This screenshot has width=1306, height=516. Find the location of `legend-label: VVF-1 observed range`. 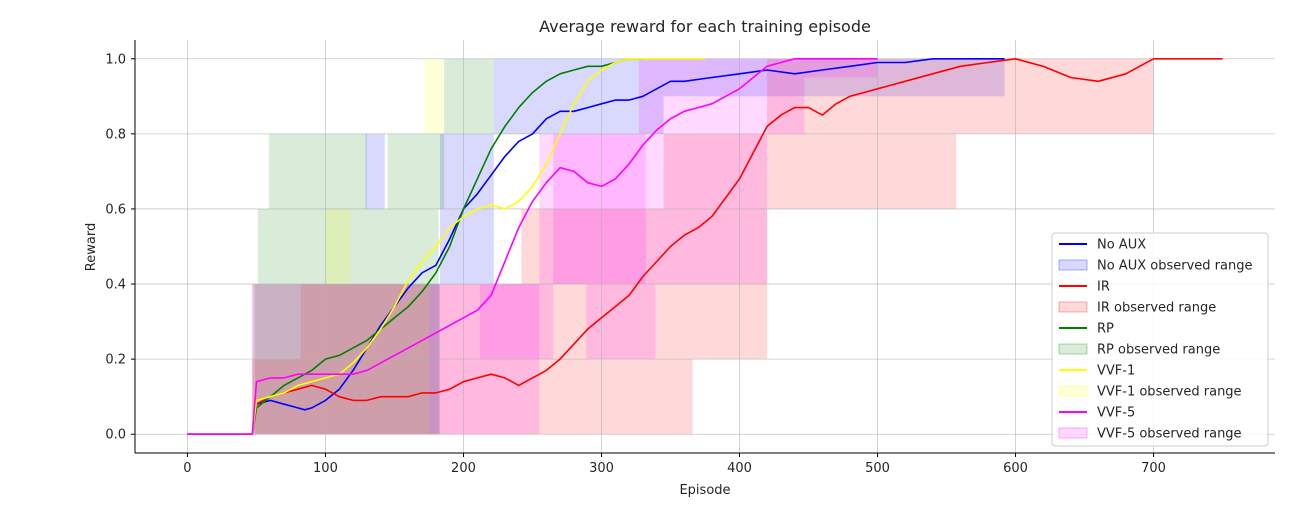

legend-label: VVF-1 observed range is located at coordinates (1169, 392).